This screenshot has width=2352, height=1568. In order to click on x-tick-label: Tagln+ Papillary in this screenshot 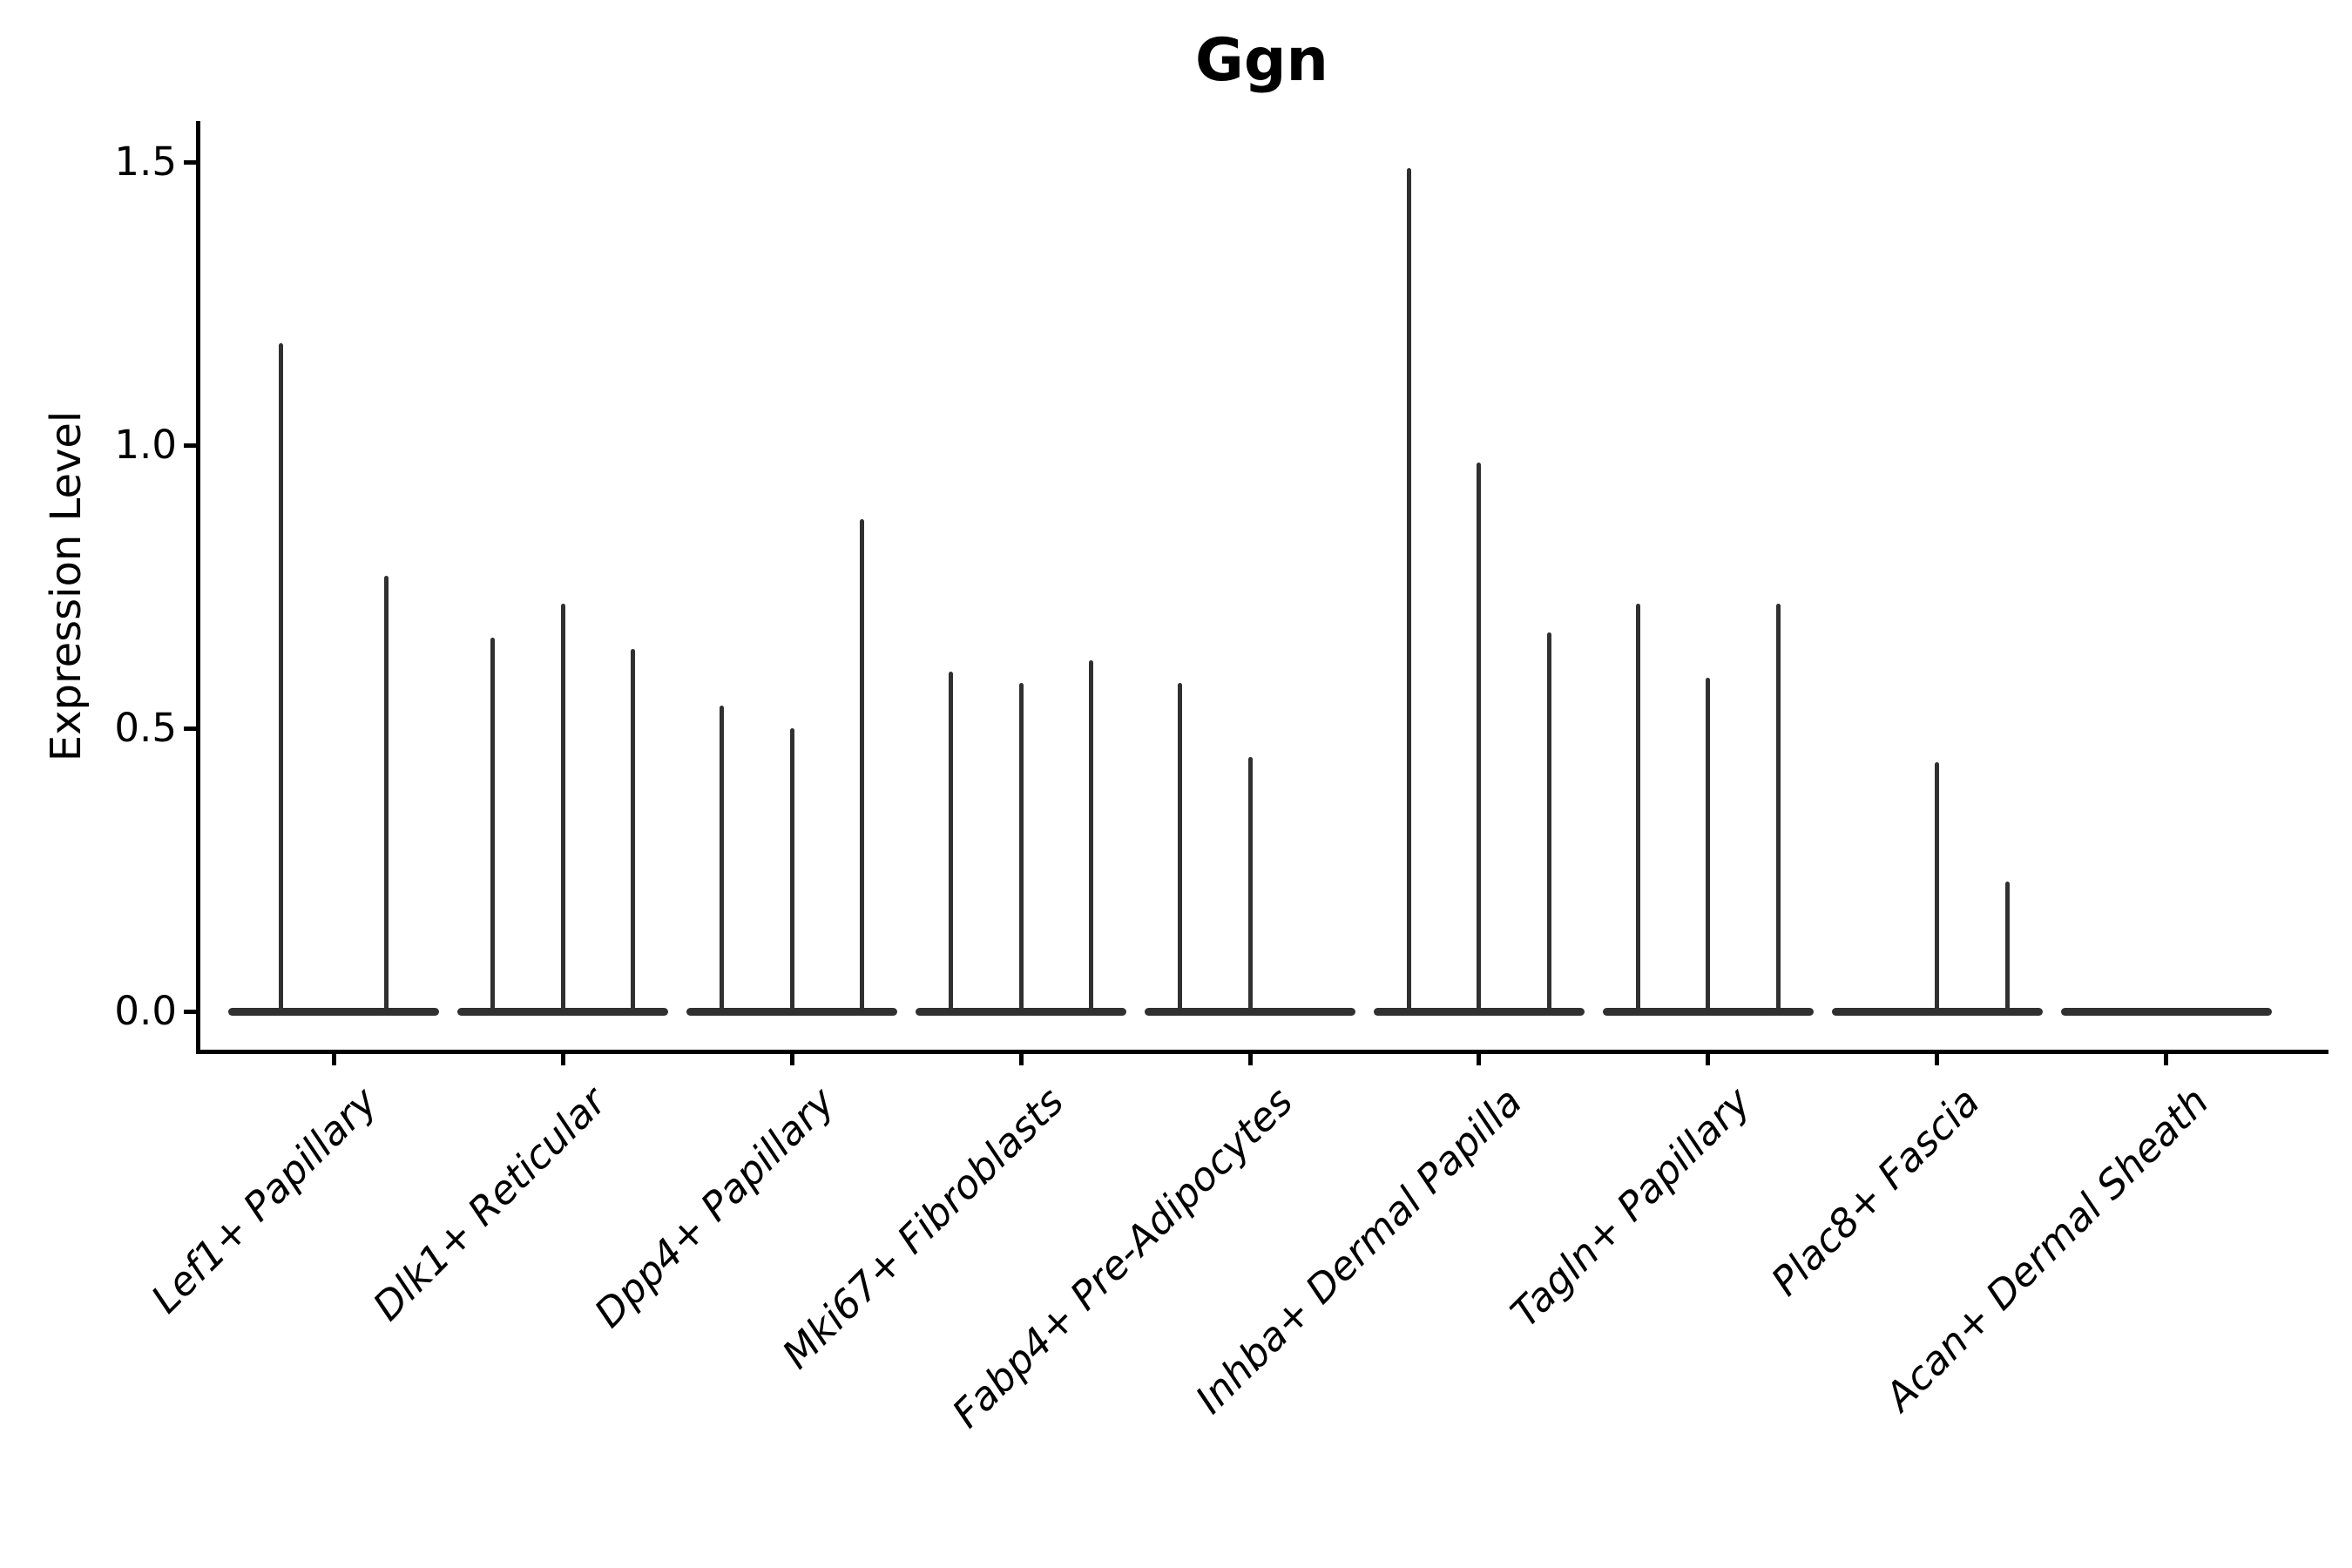, I will do `click(1631, 1207)`.